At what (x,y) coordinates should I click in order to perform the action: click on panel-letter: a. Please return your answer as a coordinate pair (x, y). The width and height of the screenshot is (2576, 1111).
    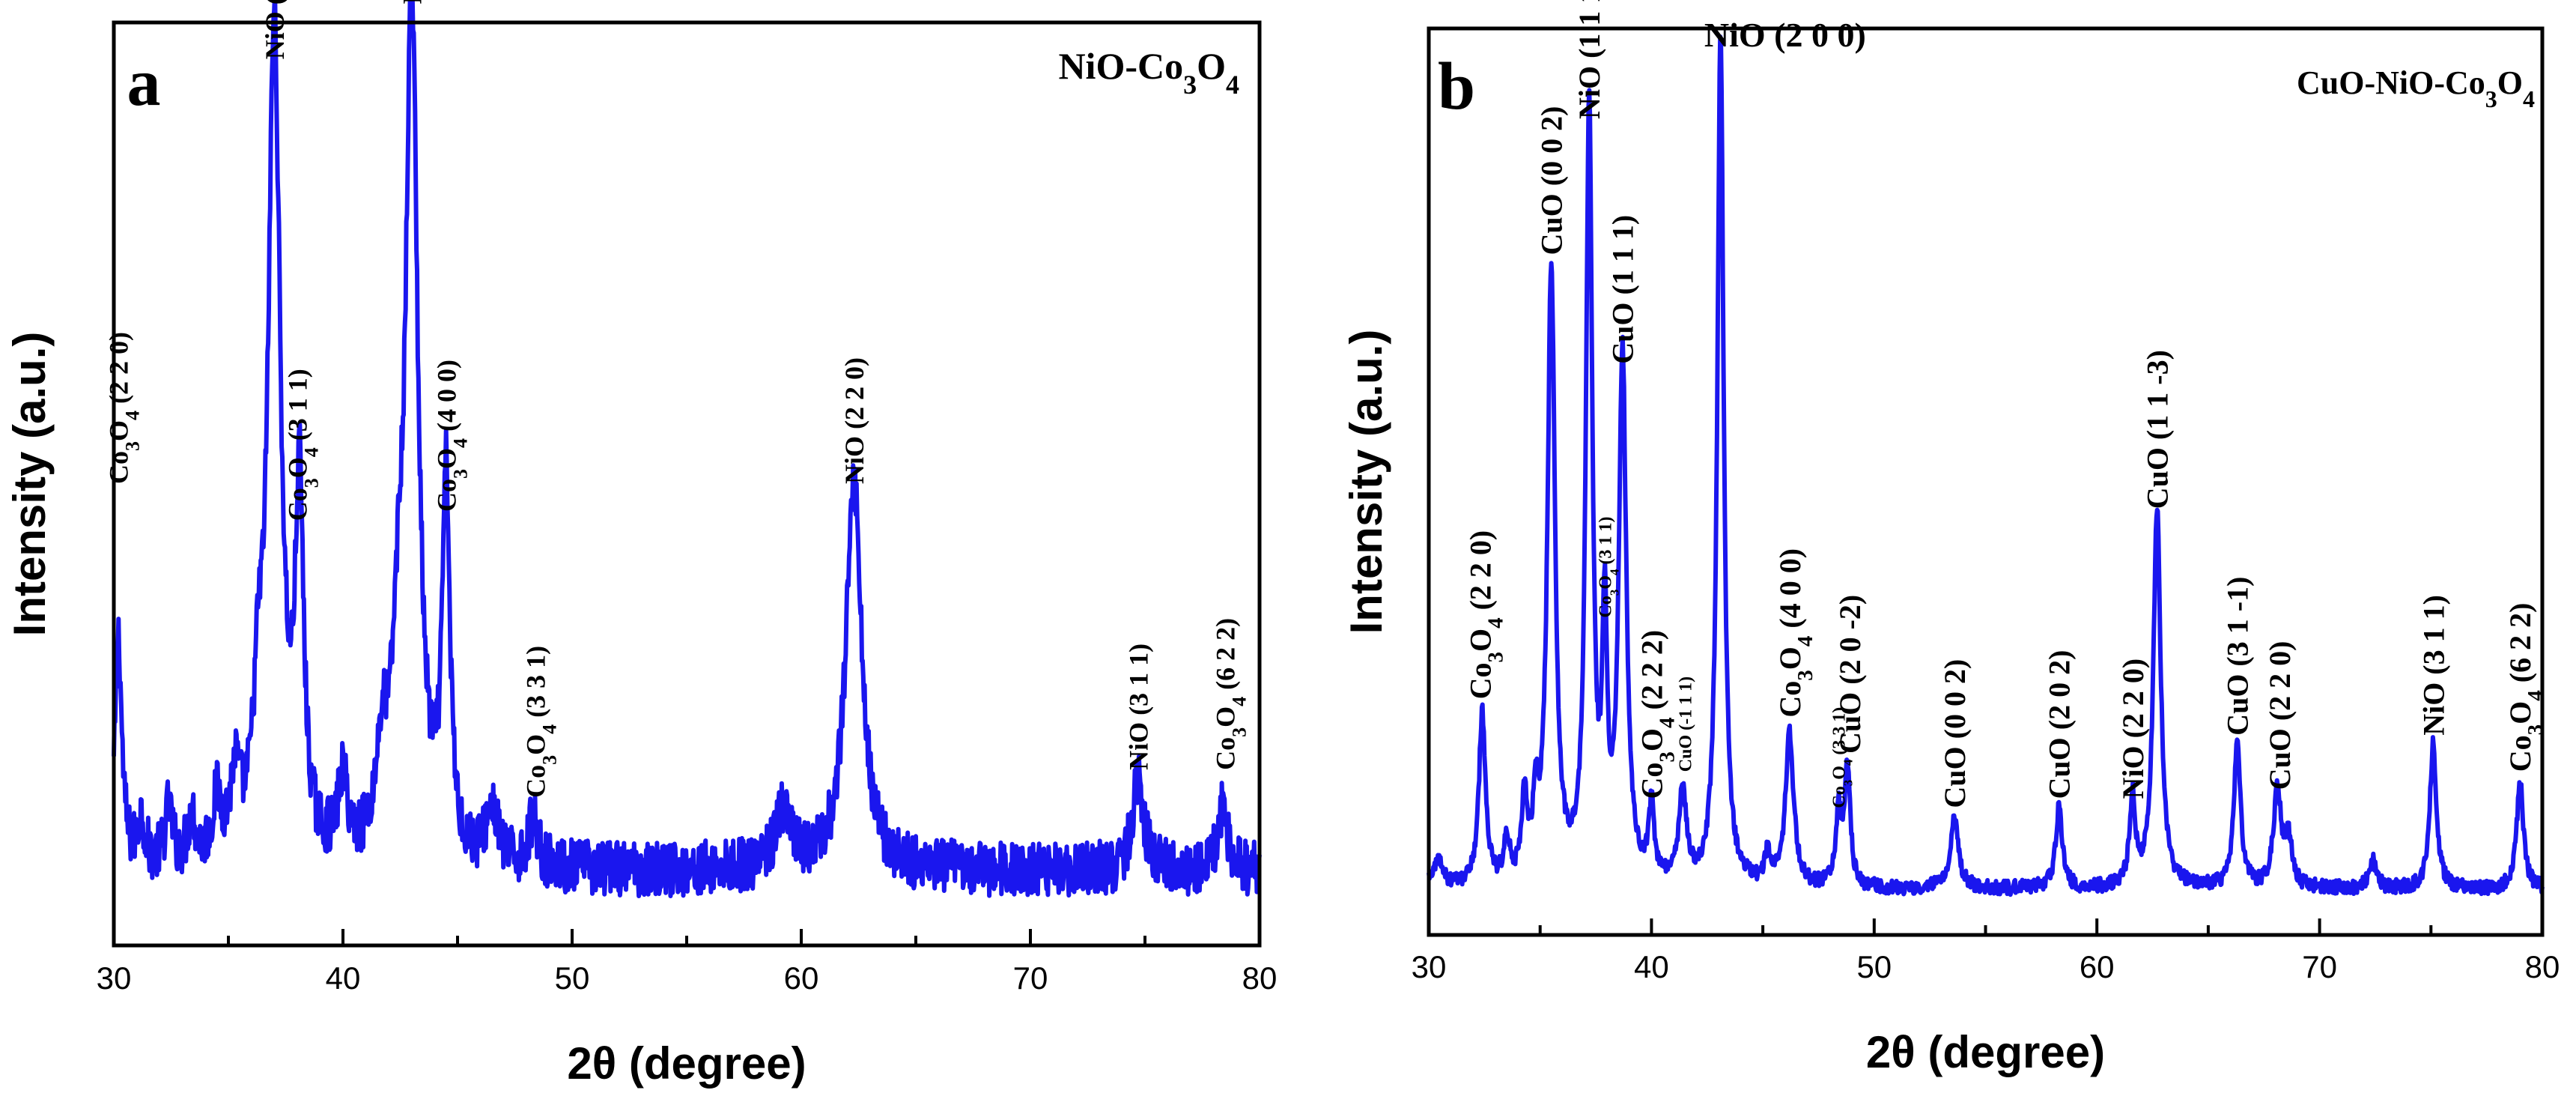
    Looking at the image, I should click on (144, 83).